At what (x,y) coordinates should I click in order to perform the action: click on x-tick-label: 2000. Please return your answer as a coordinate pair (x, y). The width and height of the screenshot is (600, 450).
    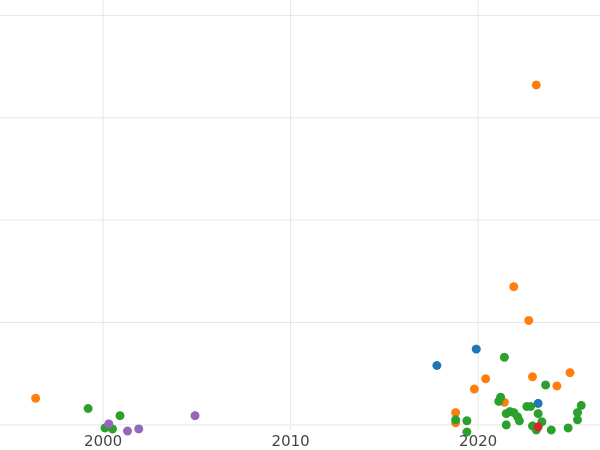
    Looking at the image, I should click on (103, 441).